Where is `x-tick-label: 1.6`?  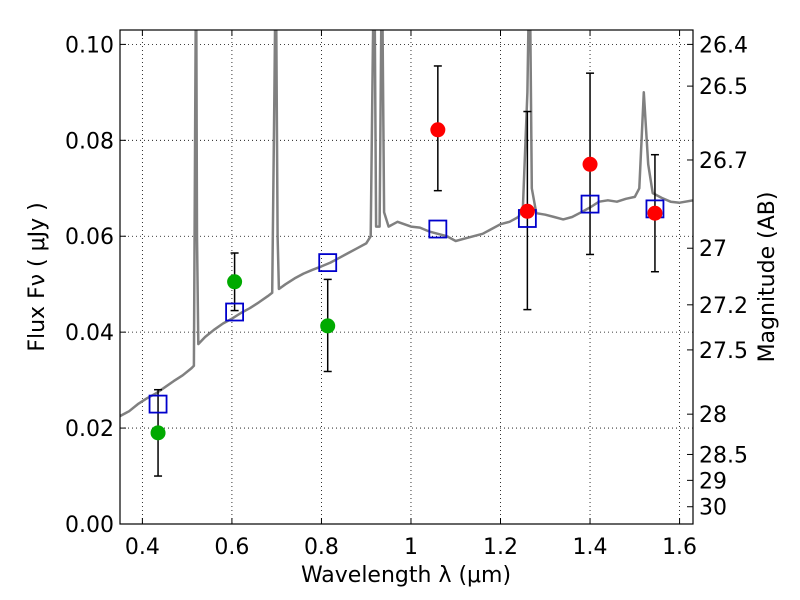
x-tick-label: 1.6 is located at coordinates (679, 547).